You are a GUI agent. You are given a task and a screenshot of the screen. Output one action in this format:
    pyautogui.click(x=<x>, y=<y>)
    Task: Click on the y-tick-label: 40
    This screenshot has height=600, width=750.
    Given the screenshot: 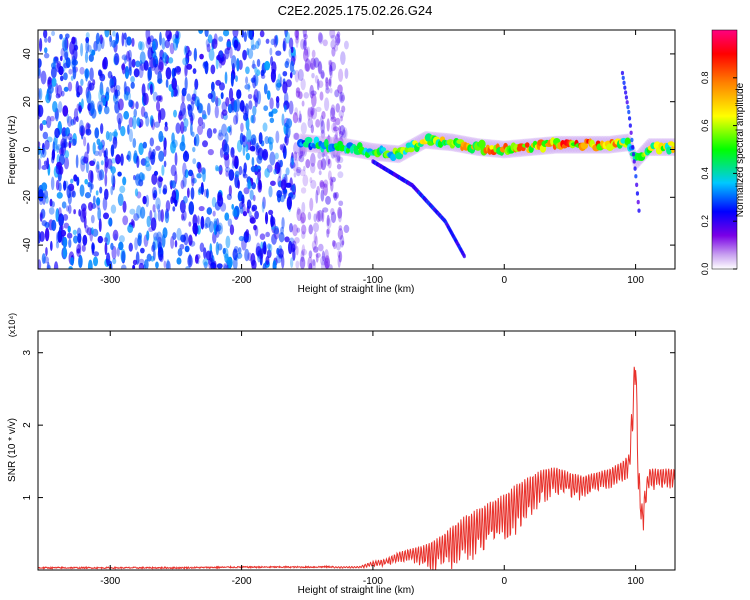 What is the action you would take?
    pyautogui.click(x=27, y=54)
    